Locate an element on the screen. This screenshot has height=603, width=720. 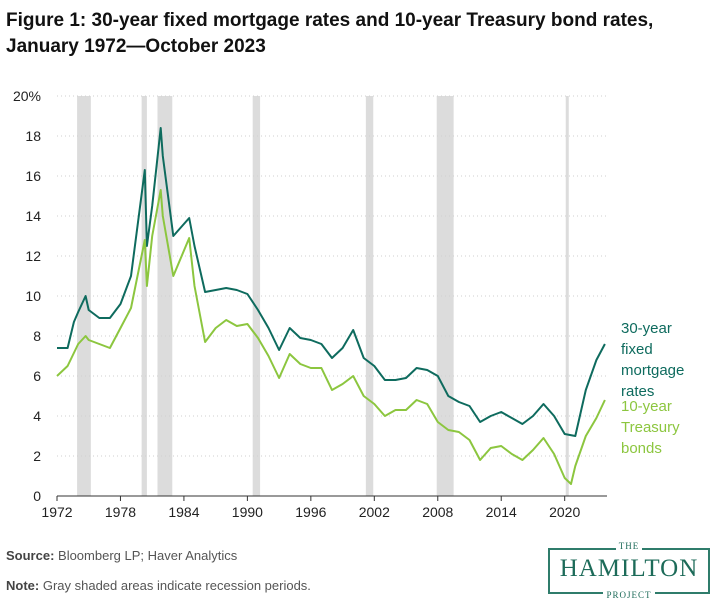
y-tick-label: 10 is located at coordinates (33, 296).